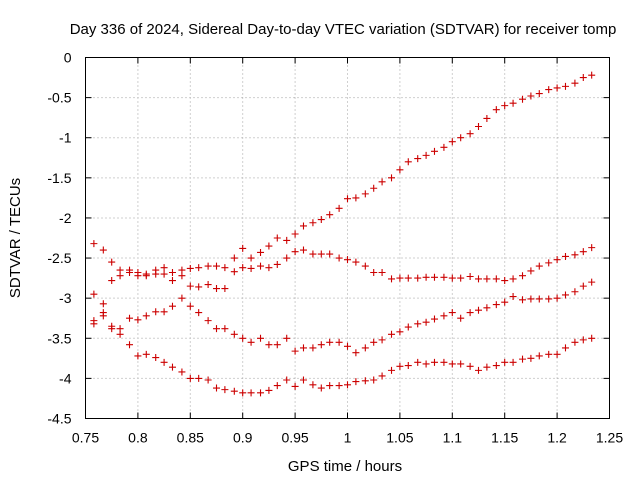 The height and width of the screenshot is (480, 640). I want to click on x-tick-label: 1.1, so click(453, 438).